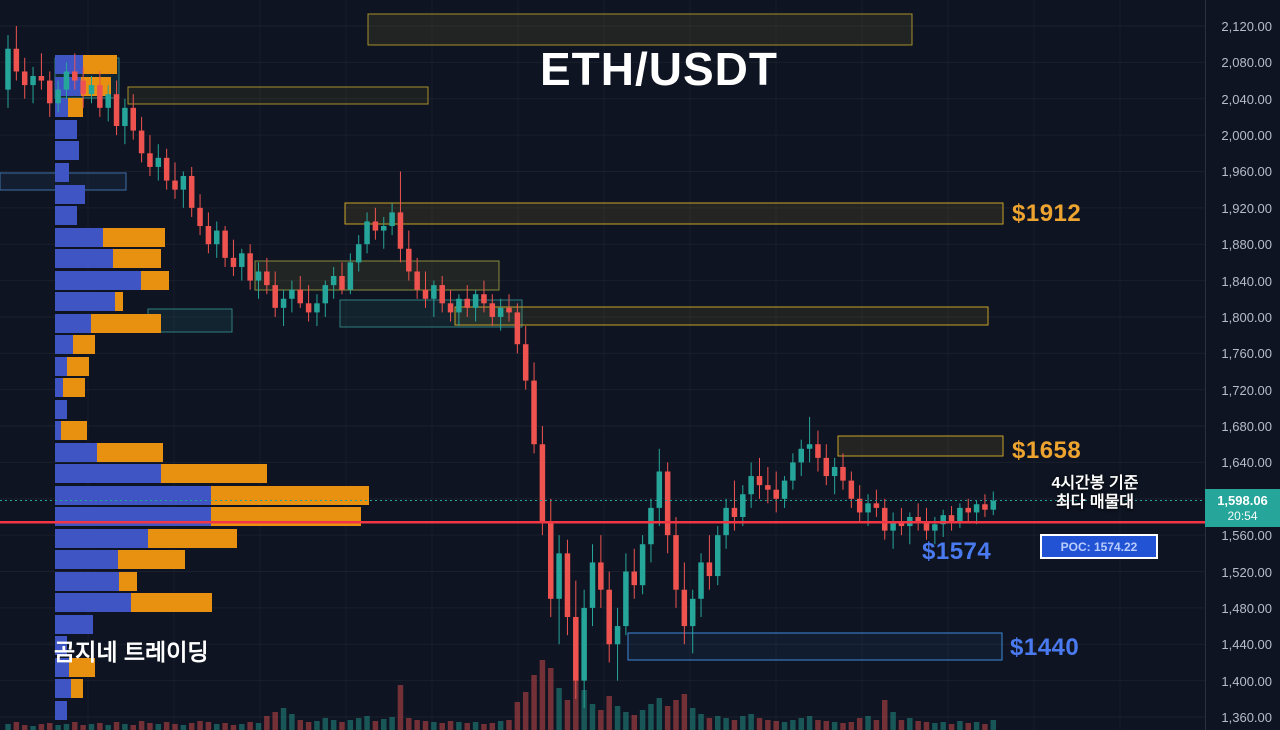 The image size is (1280, 730). Describe the element at coordinates (1246, 572) in the screenshot. I see `price-axis-tick: 1,520.00` at that location.